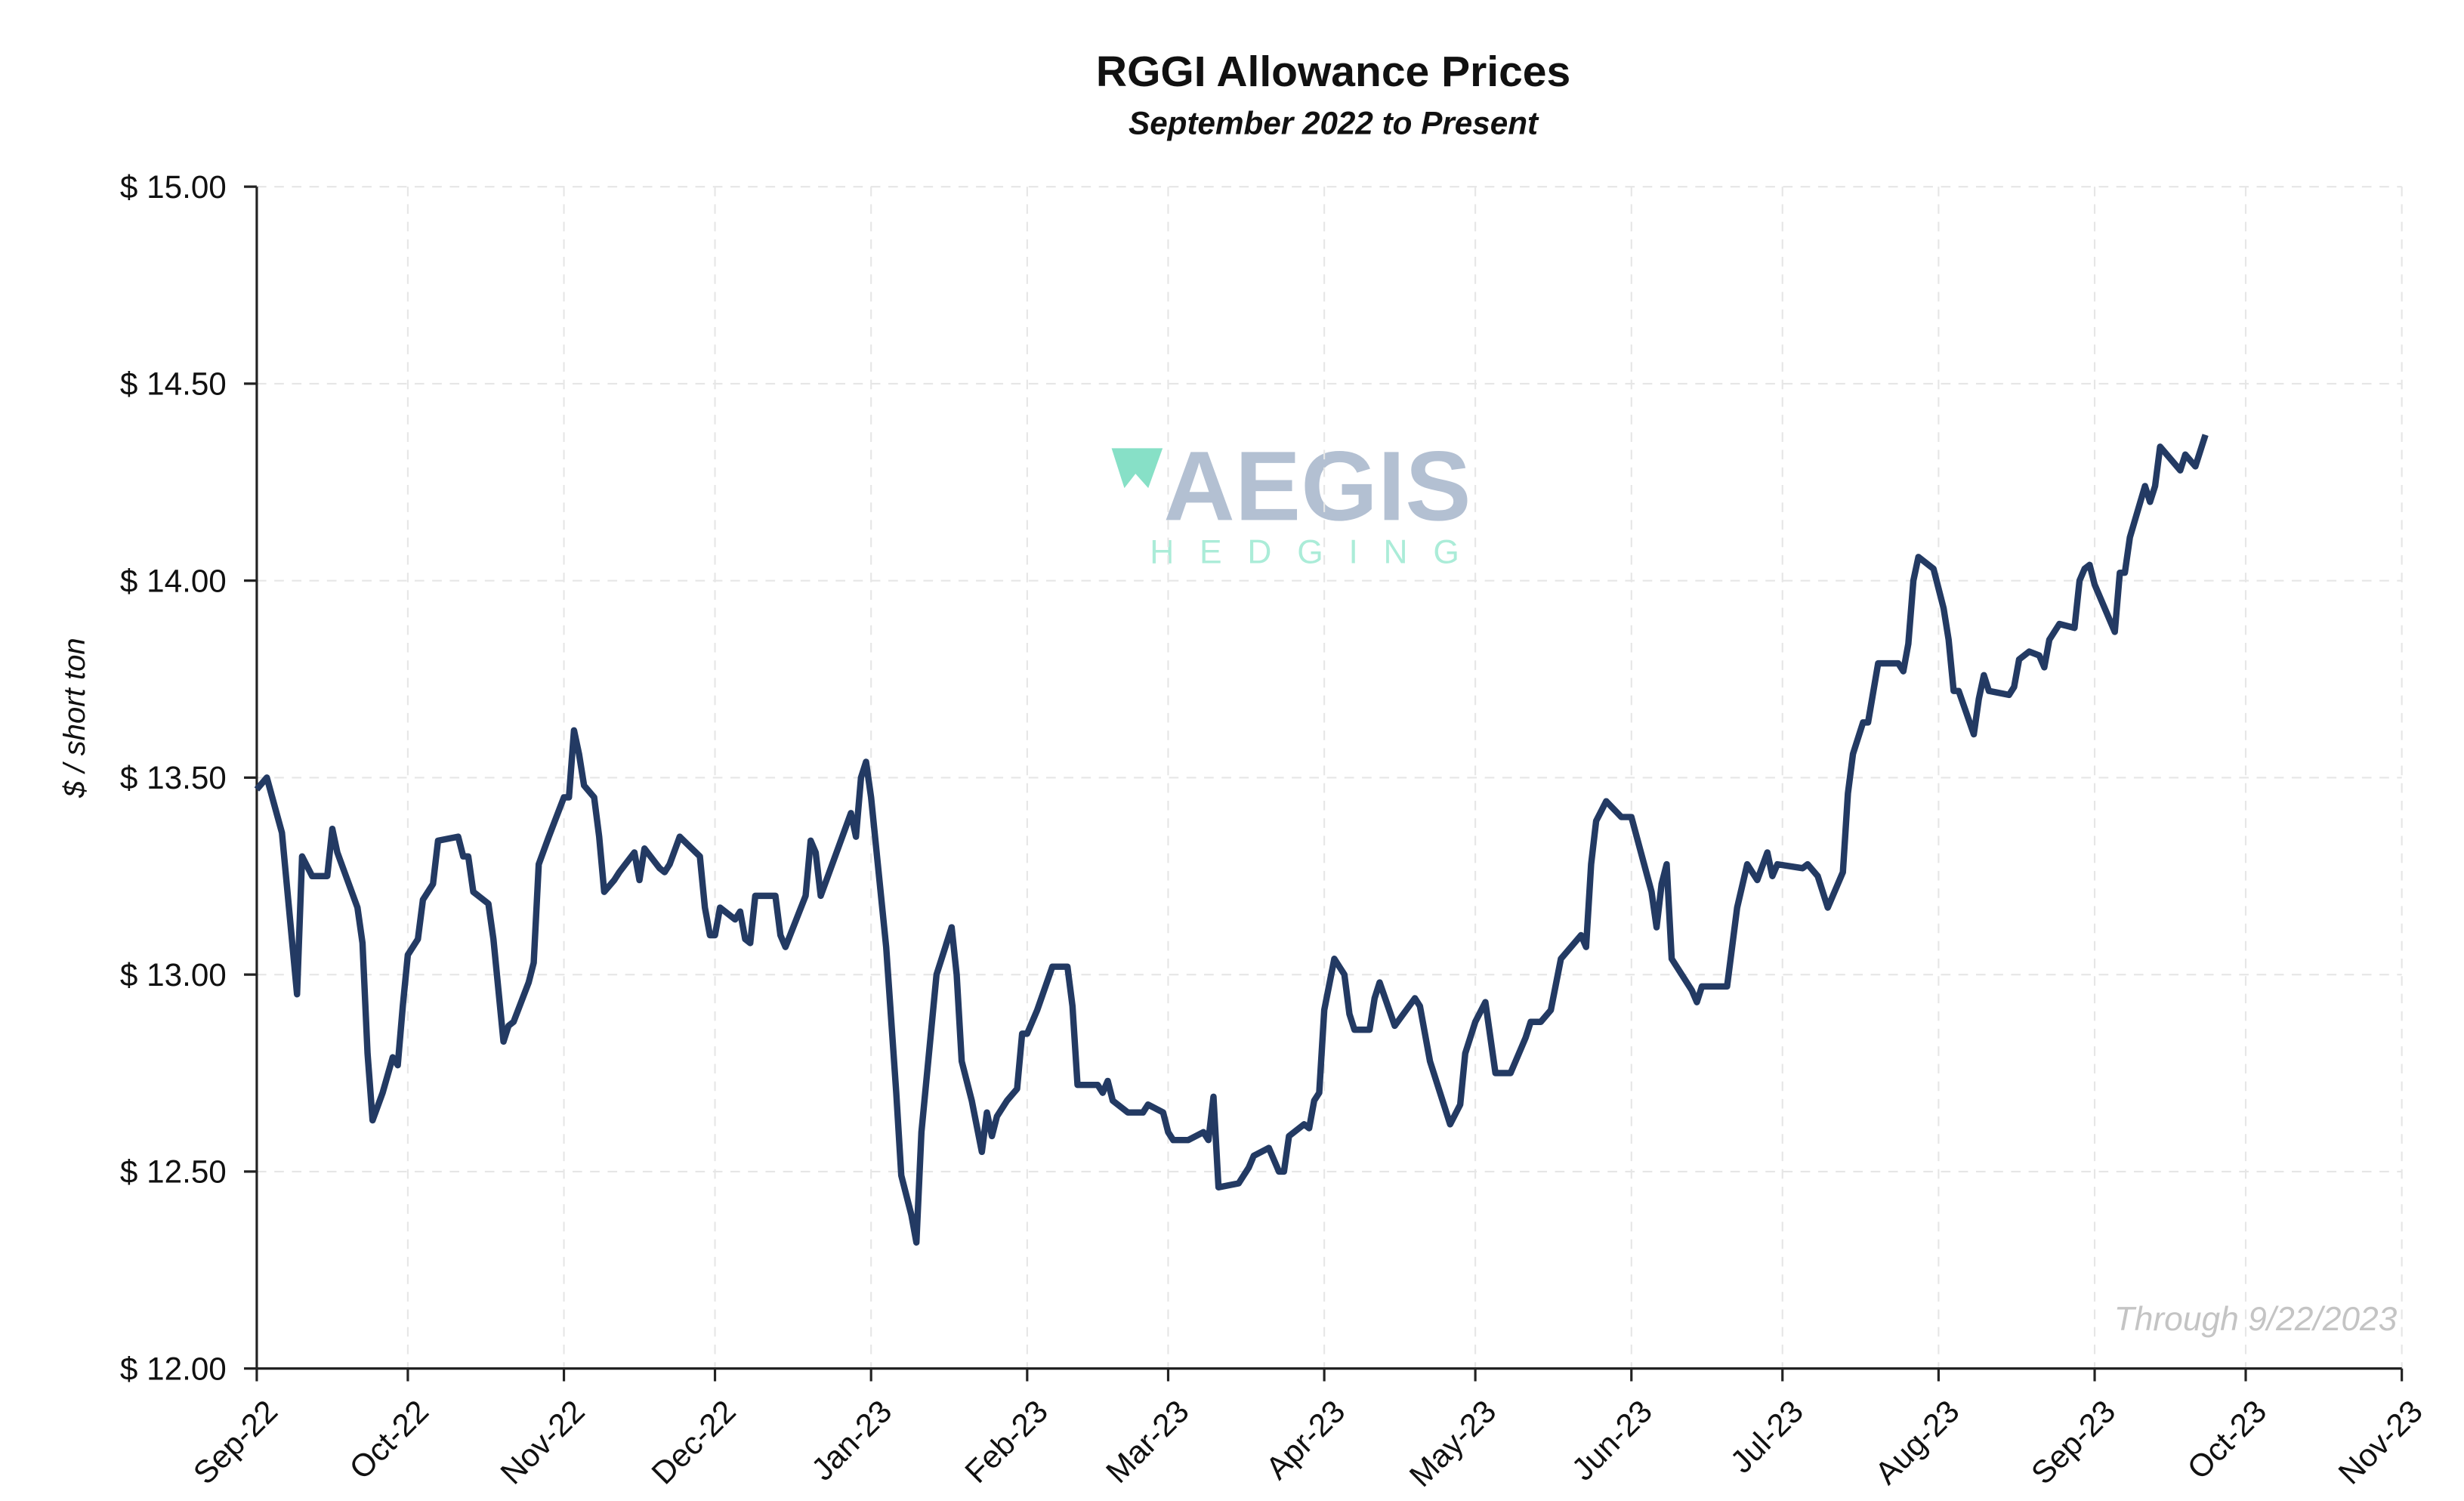 This screenshot has height=1501, width=2464. Describe the element at coordinates (174, 1172) in the screenshot. I see `y-tick-label: $ 12.50` at that location.